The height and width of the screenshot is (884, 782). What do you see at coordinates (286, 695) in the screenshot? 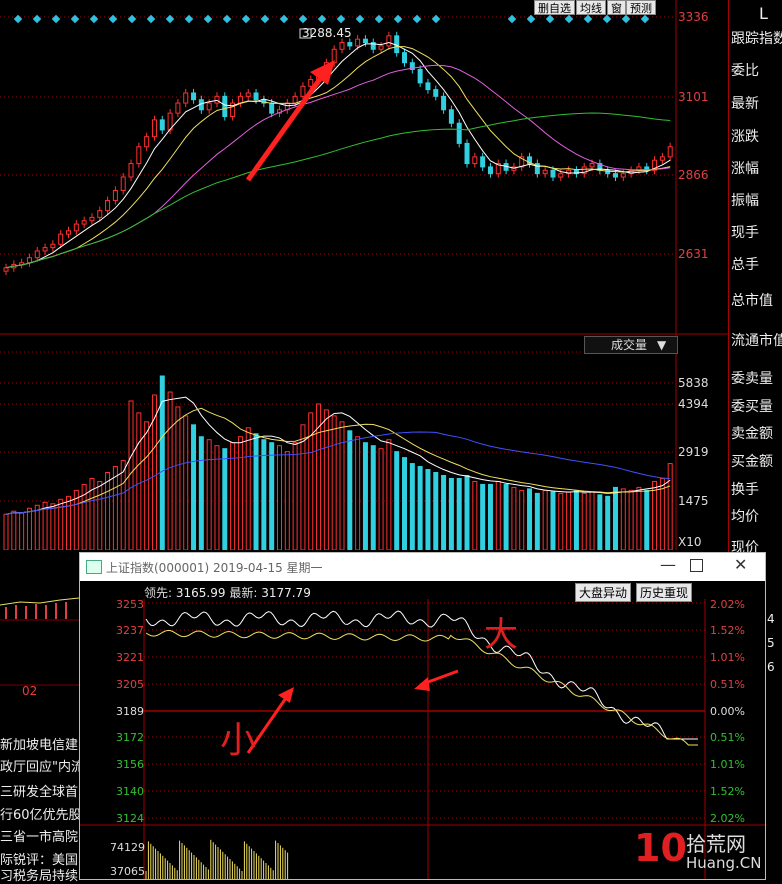
I see `arrow-head` at bounding box center [286, 695].